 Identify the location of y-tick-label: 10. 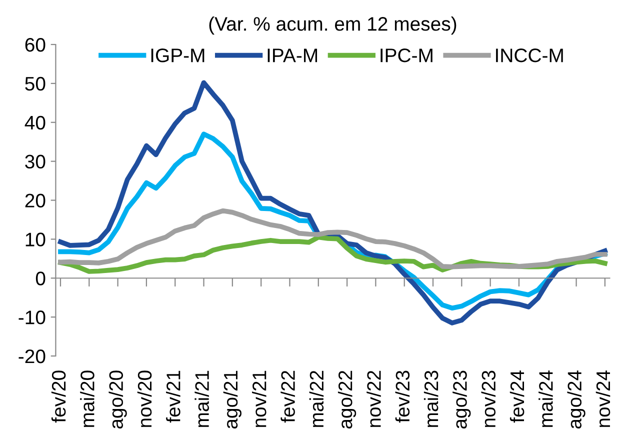
(36, 239).